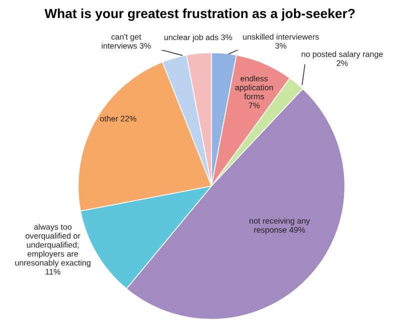 The width and height of the screenshot is (400, 326). What do you see at coordinates (342, 63) in the screenshot?
I see `data-label: 2%` at bounding box center [342, 63].